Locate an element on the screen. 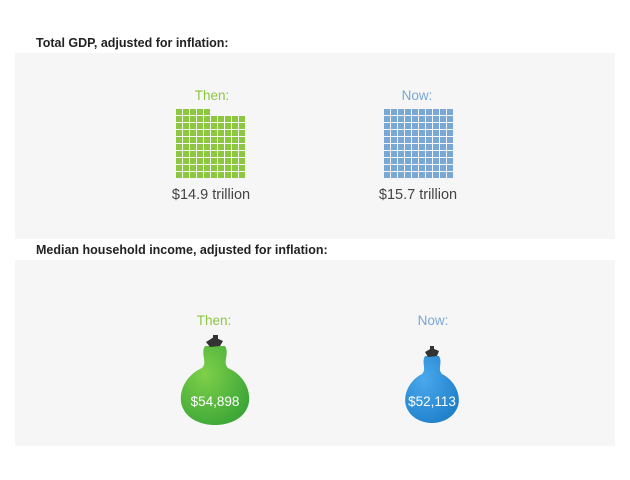 The height and width of the screenshot is (480, 630). income-now-bag-tie-icon is located at coordinates (432, 351).